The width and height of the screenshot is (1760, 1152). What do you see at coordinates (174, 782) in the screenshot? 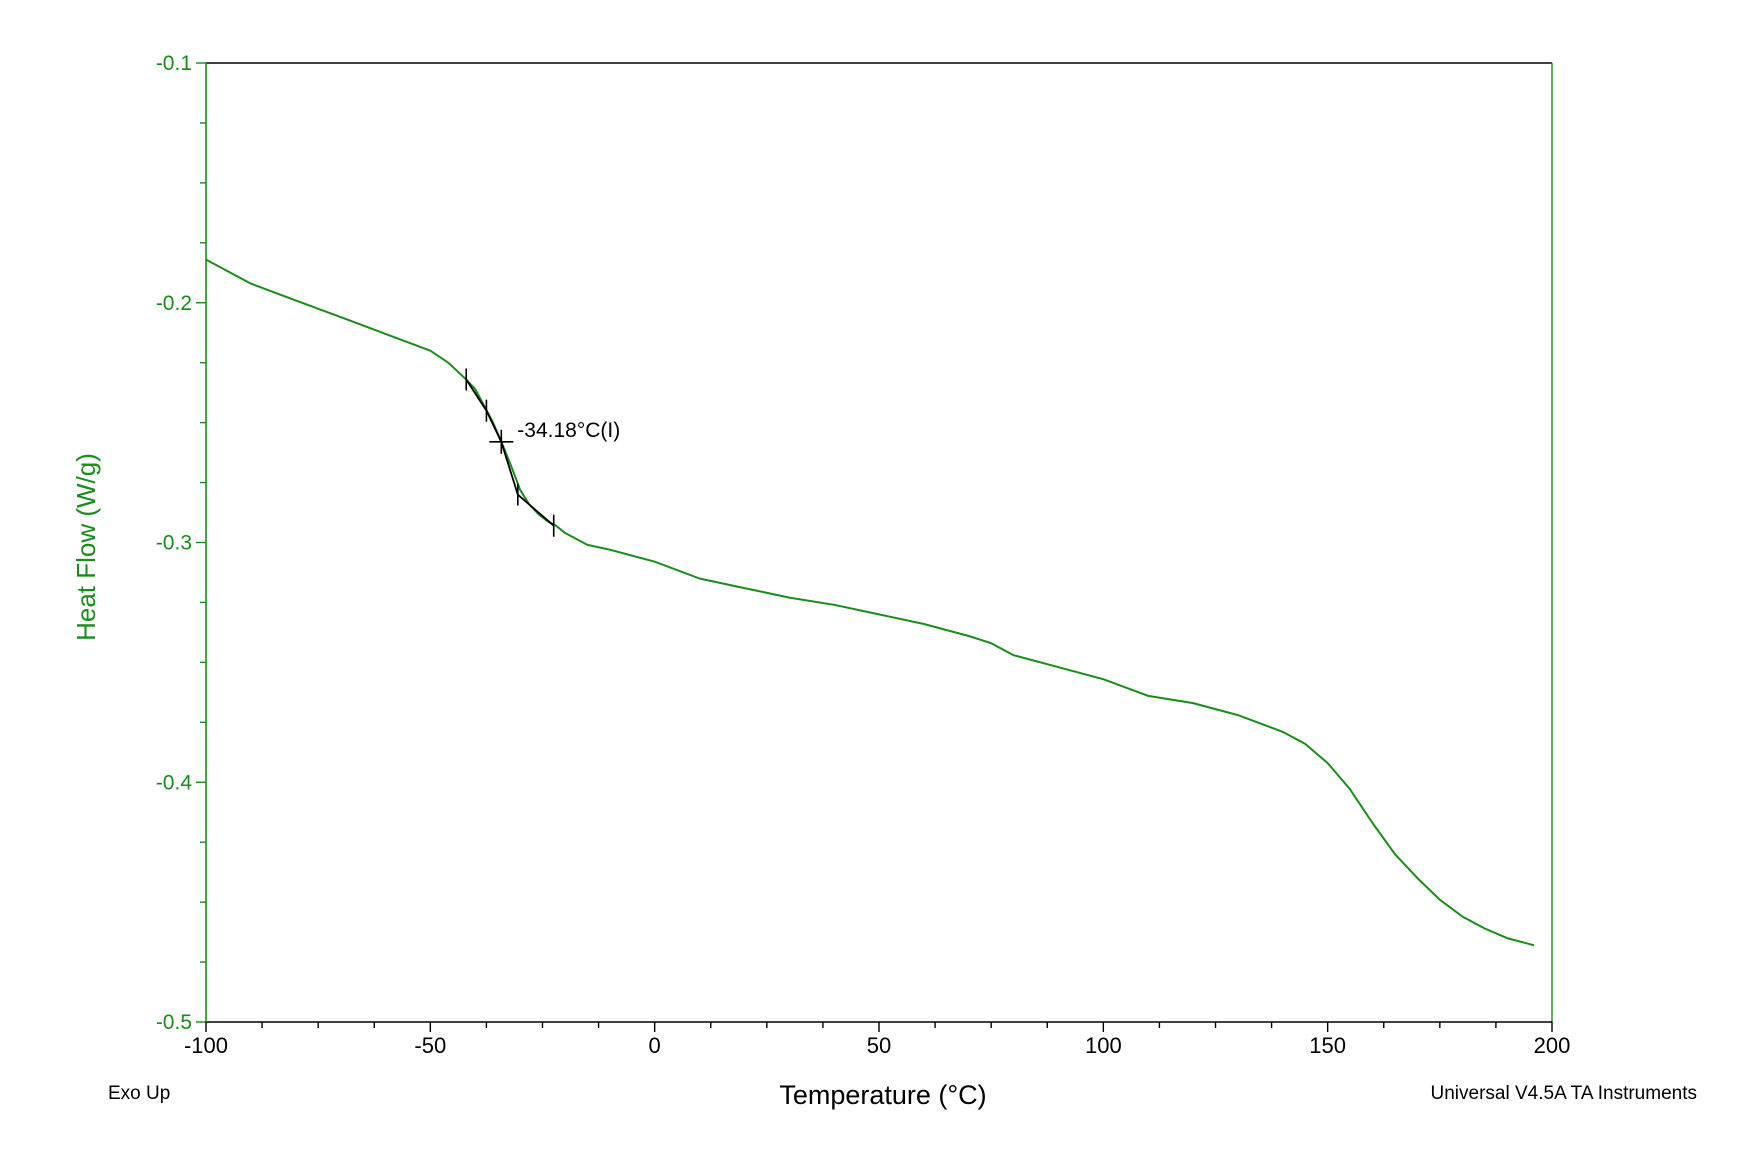
I see `y-tick-label: -0.4` at bounding box center [174, 782].